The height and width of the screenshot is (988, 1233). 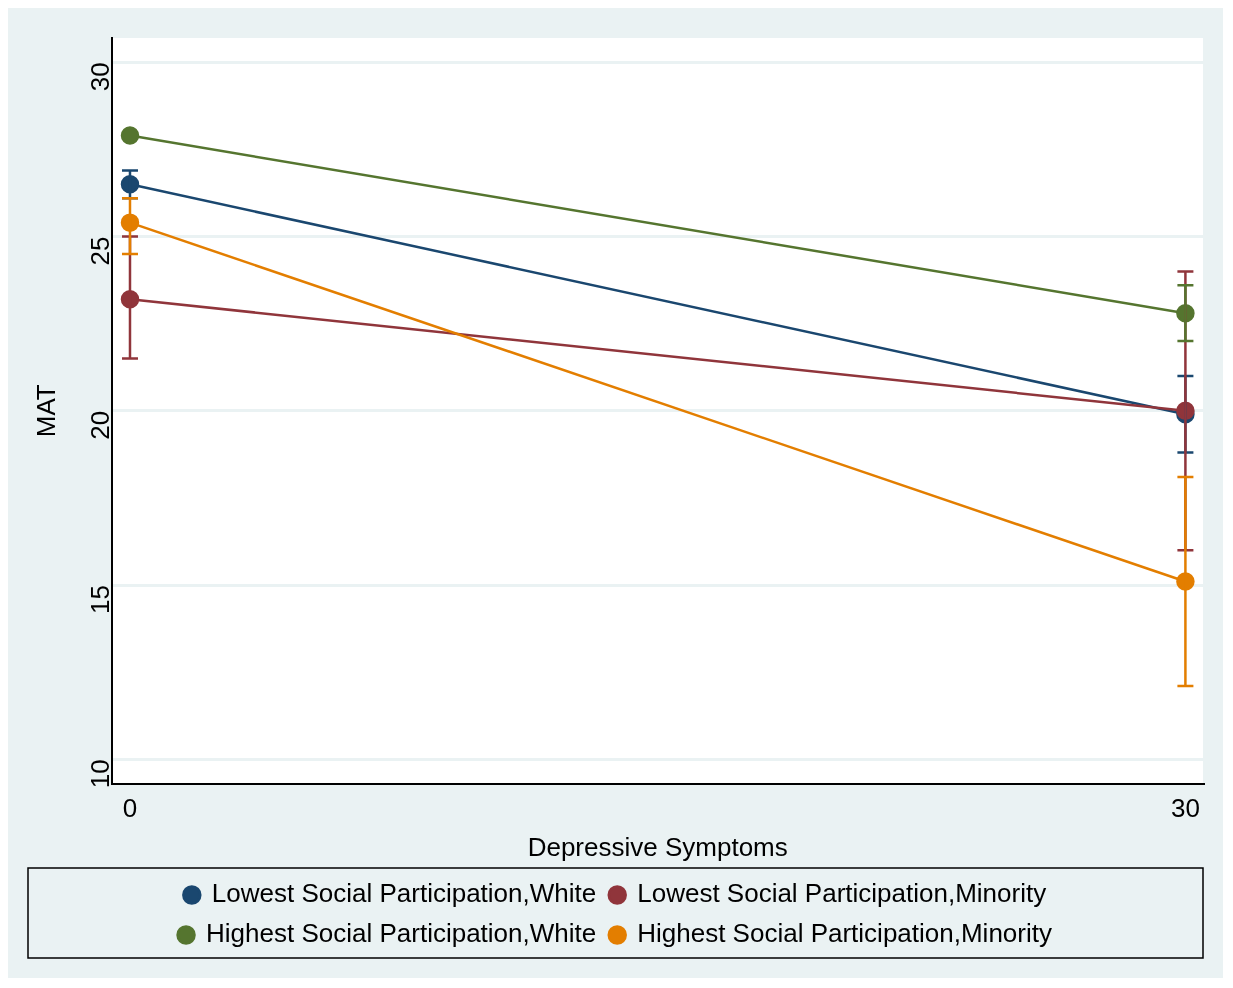 I want to click on legend-label: Highest Social Participation,White, so click(x=401, y=933).